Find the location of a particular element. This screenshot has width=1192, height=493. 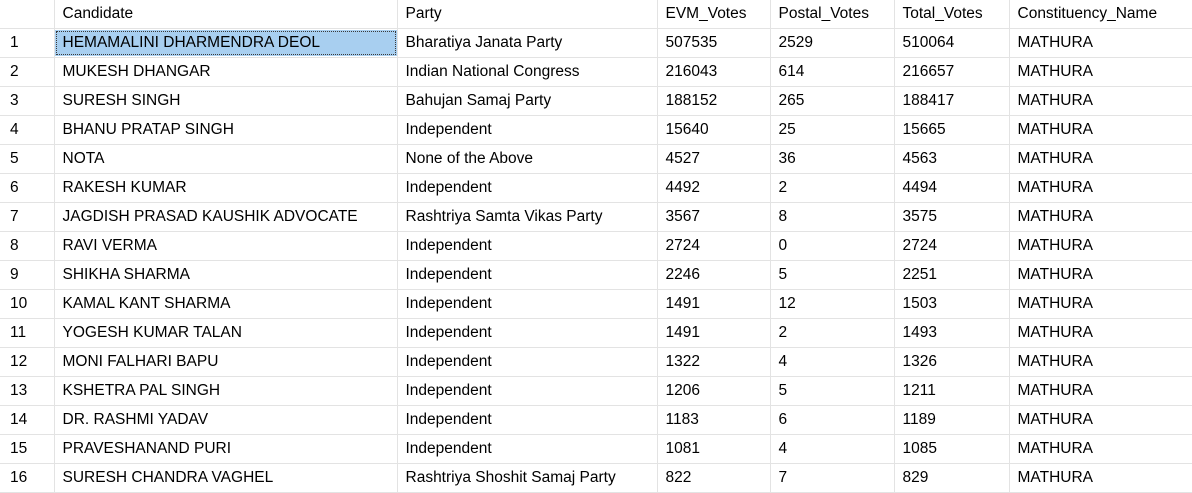

row-number: 8 is located at coordinates (27, 246).